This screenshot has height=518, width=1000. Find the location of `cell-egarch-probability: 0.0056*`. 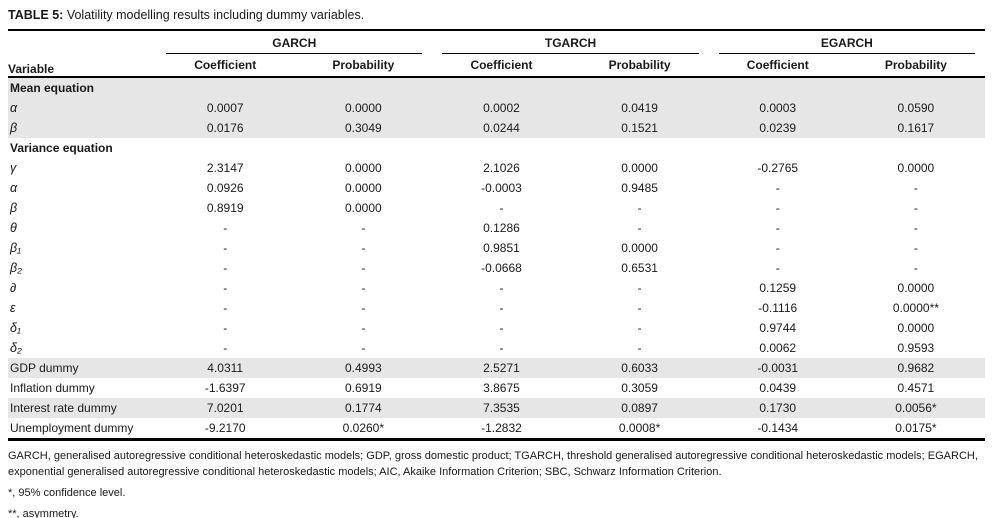

cell-egarch-probability: 0.0056* is located at coordinates (916, 408).